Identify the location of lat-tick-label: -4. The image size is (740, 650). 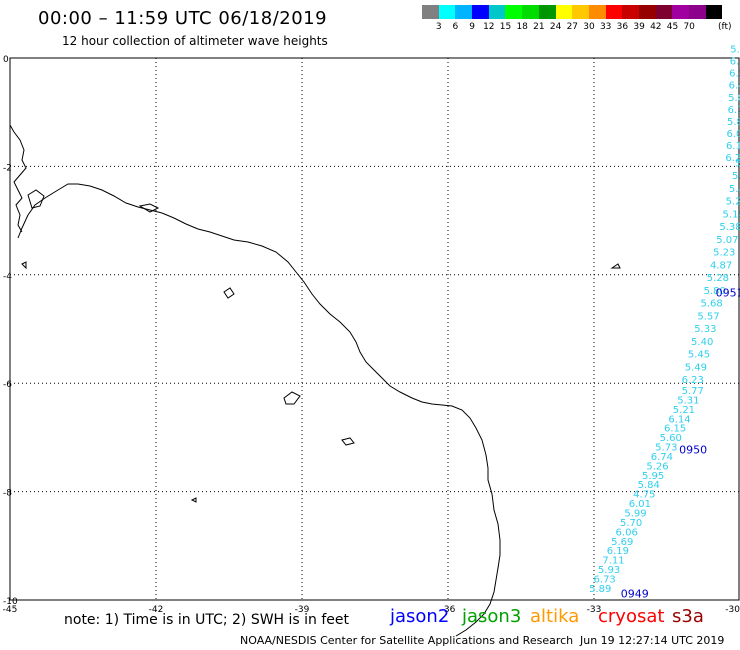
(7, 277).